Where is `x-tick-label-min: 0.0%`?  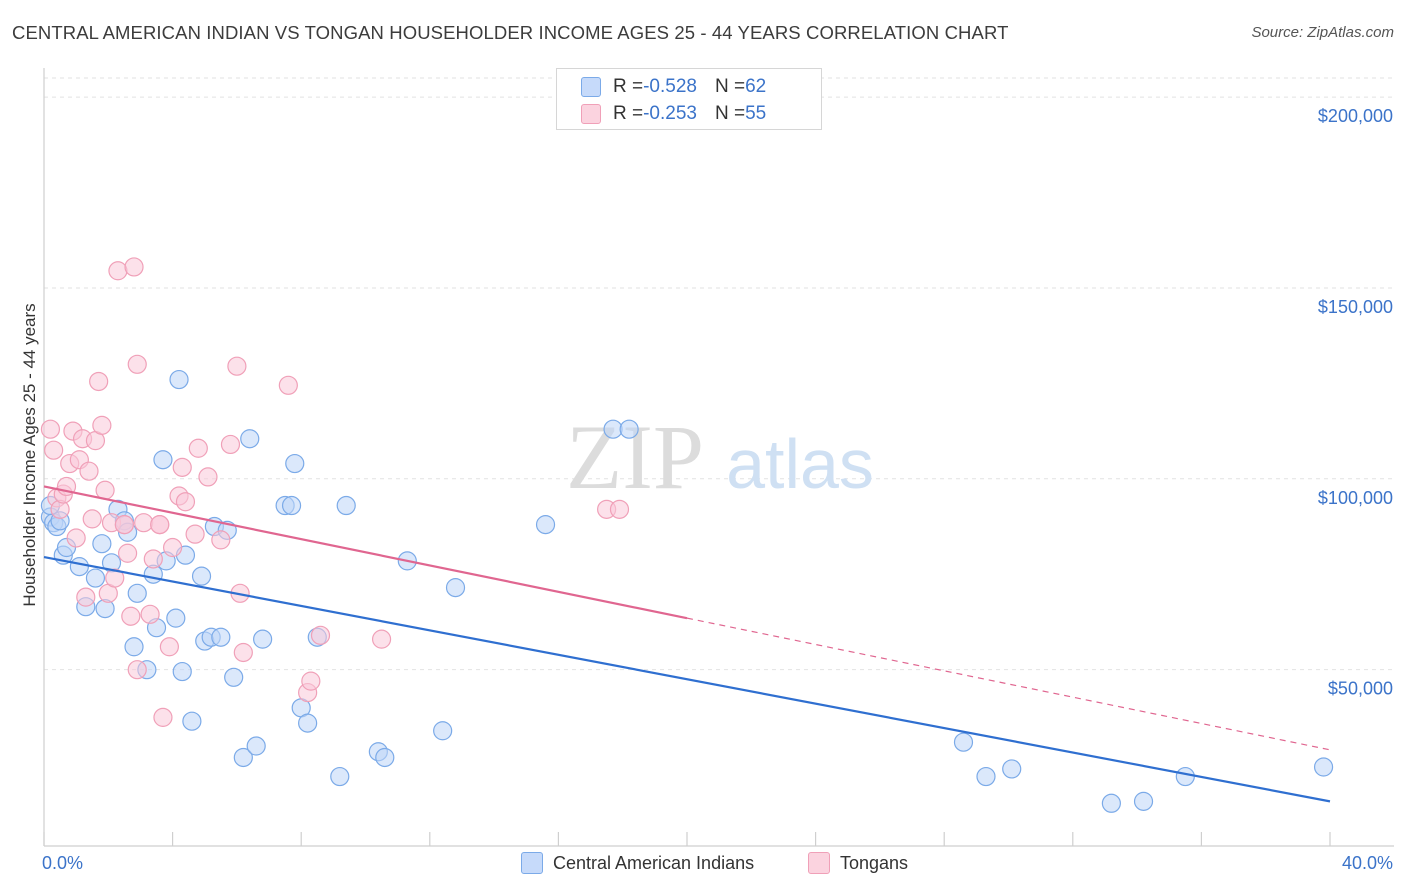 x-tick-label-min: 0.0% is located at coordinates (62, 863).